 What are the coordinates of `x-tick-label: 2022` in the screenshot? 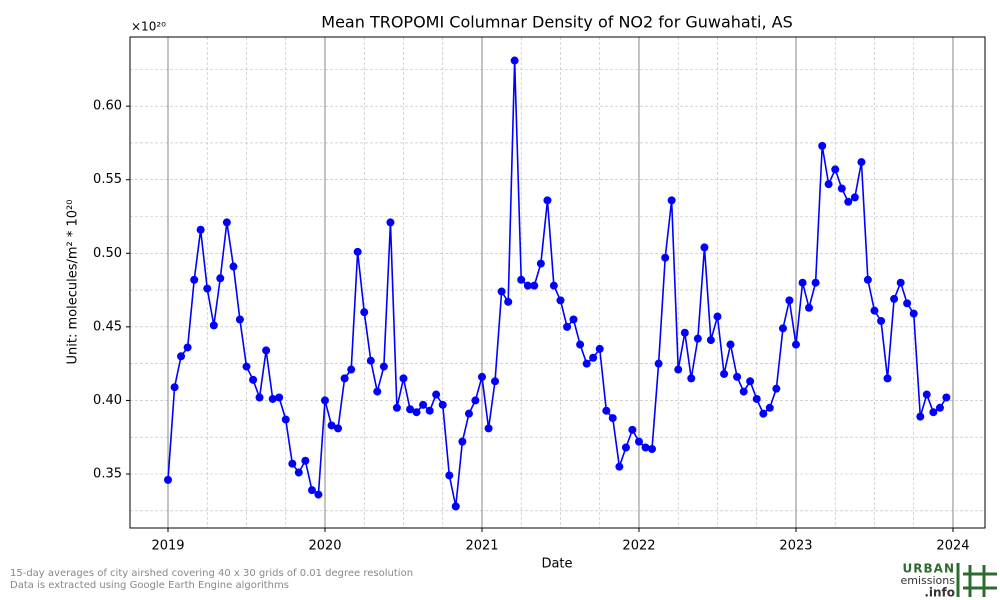 It's located at (638, 546).